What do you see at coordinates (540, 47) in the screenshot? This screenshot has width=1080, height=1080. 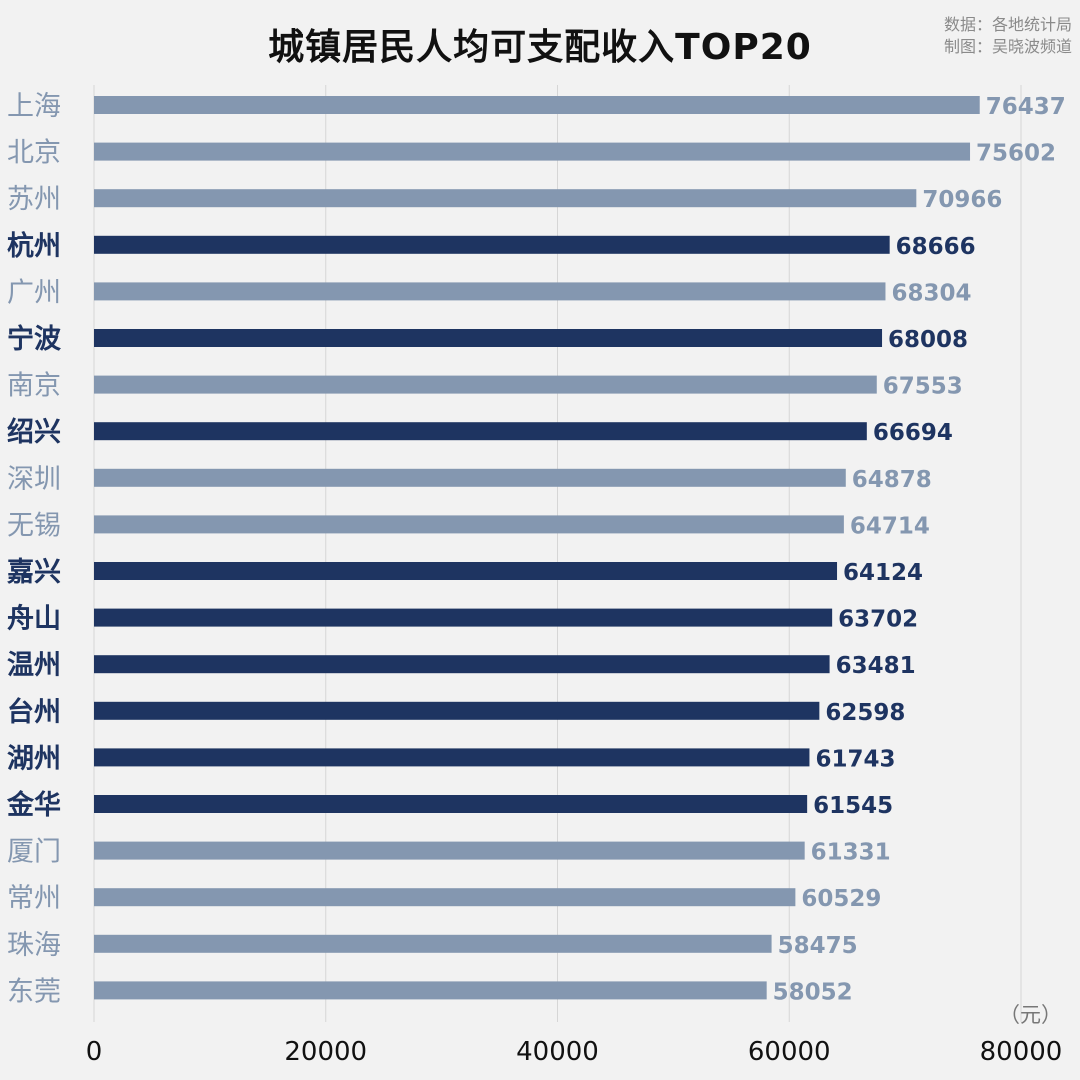 I see `chart-title: 城镇居民人均可支配收入TOP20` at bounding box center [540, 47].